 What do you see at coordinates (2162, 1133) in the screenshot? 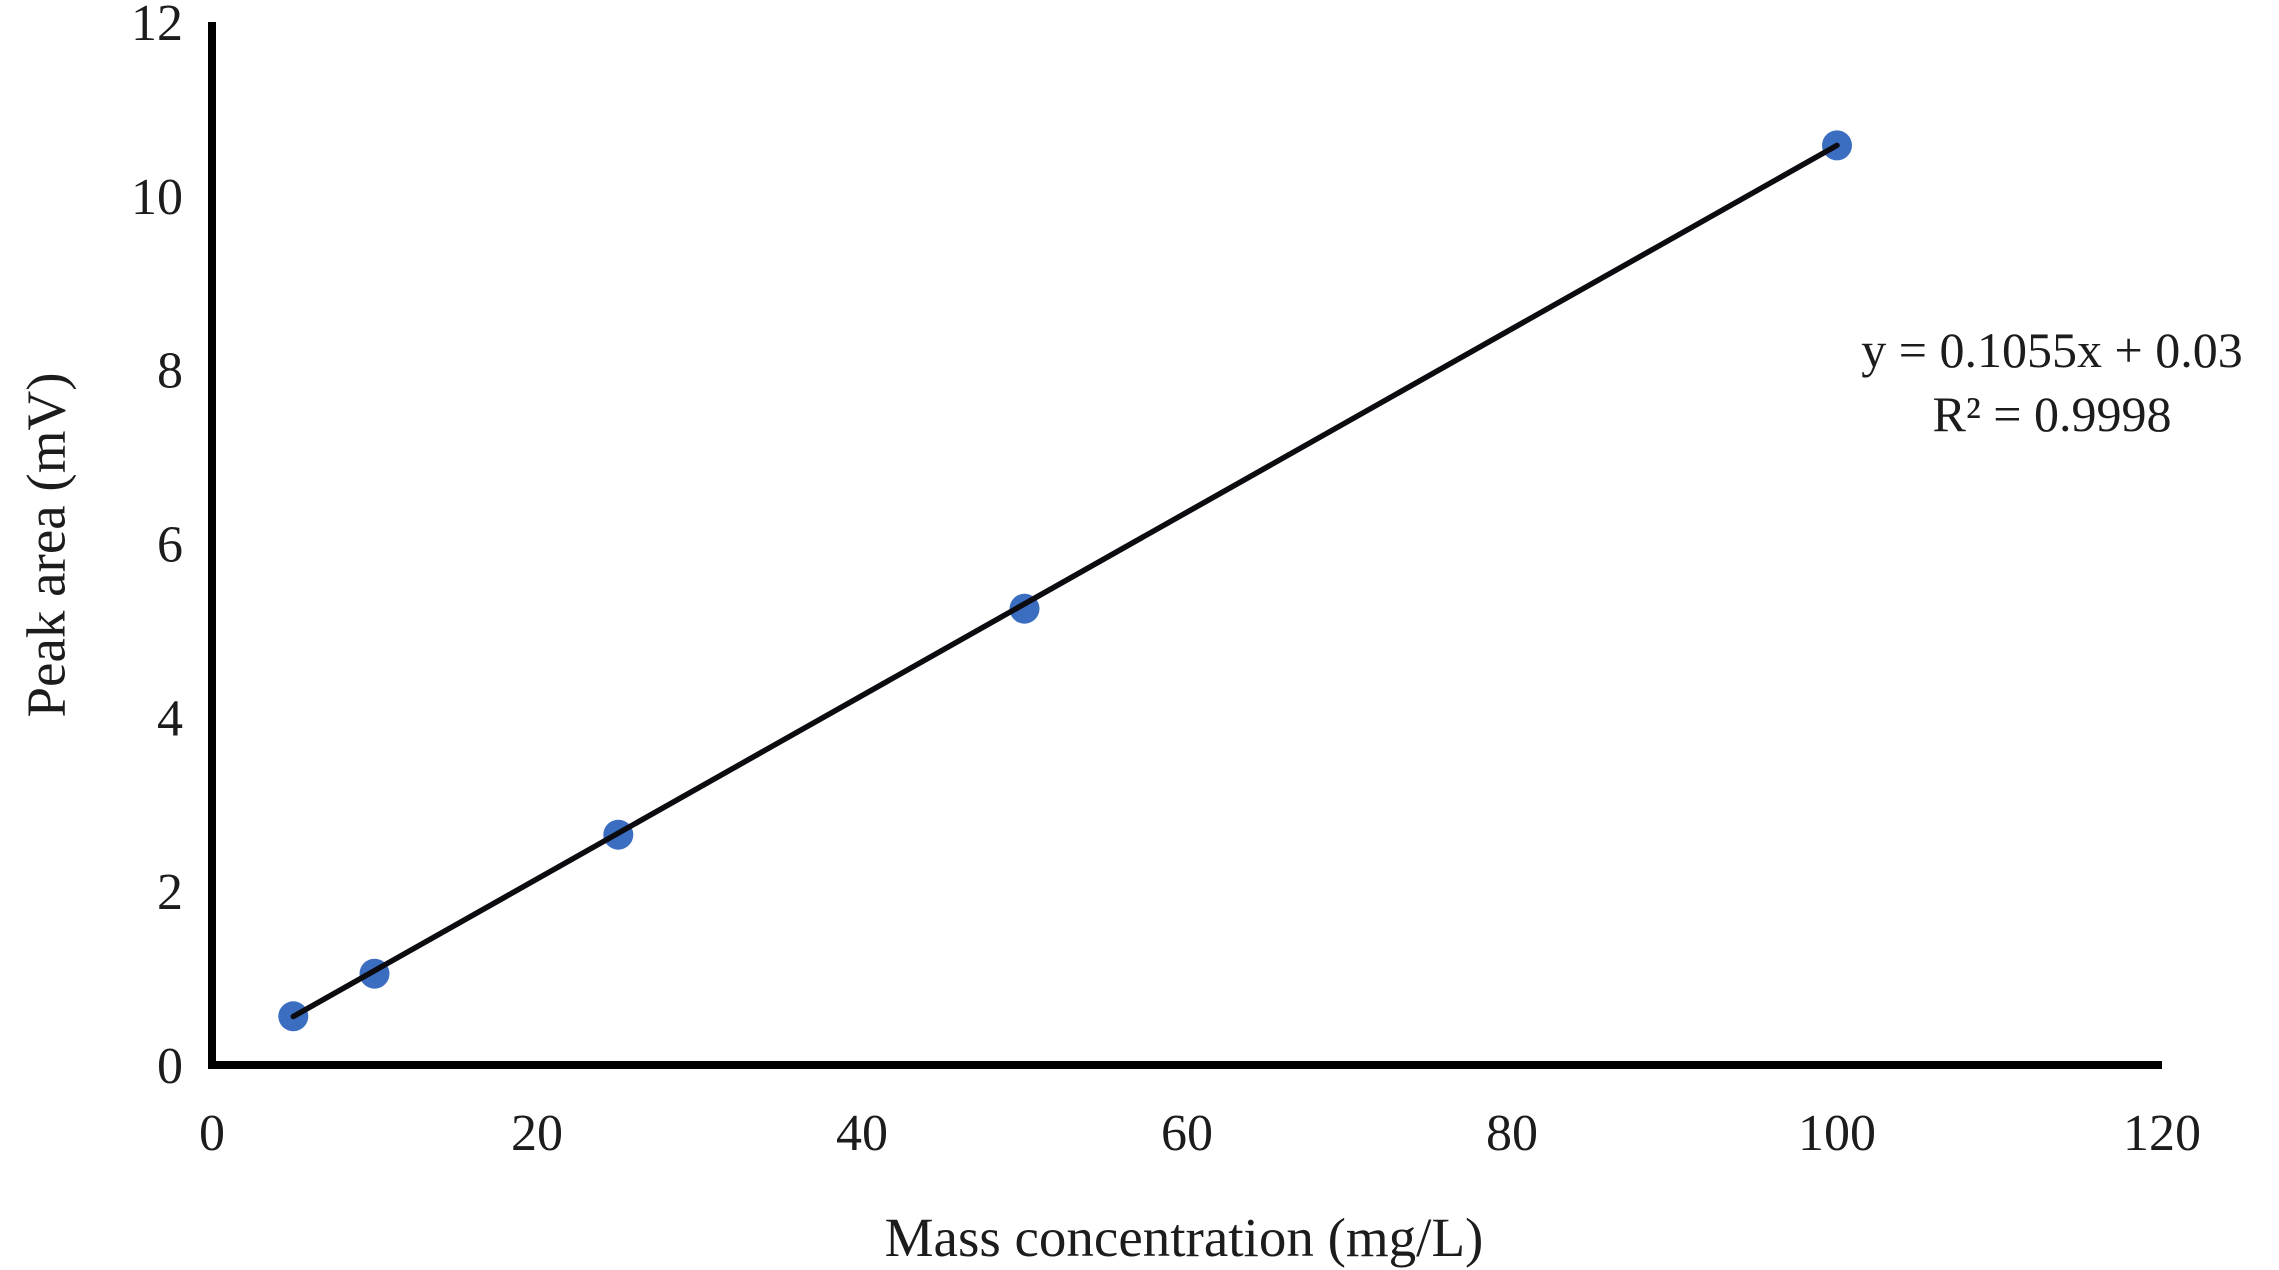
I see `x-tick-label: 120` at bounding box center [2162, 1133].